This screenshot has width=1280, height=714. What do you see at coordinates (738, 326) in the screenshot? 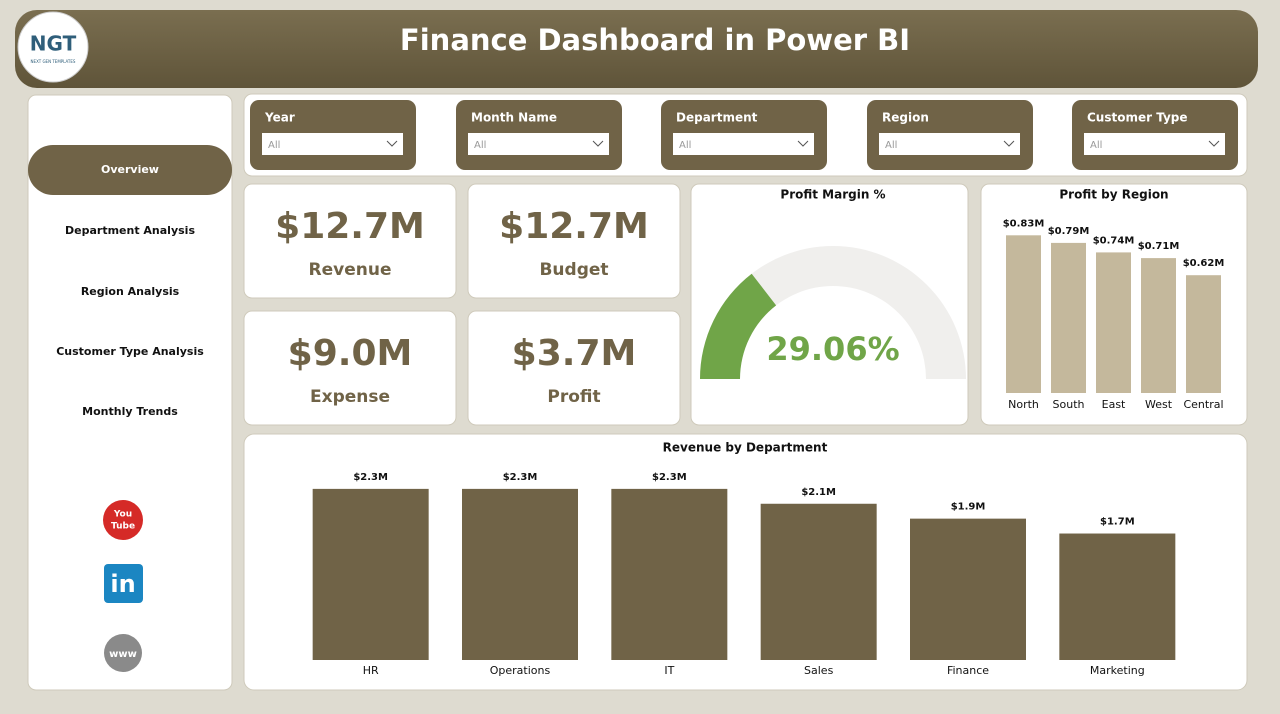
I see `gauge-value` at bounding box center [738, 326].